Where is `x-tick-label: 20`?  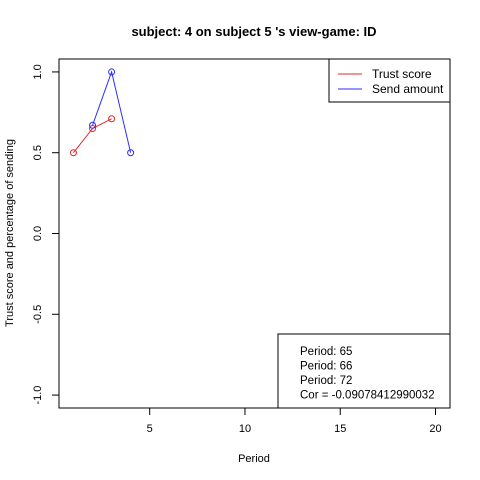 x-tick-label: 20 is located at coordinates (435, 429).